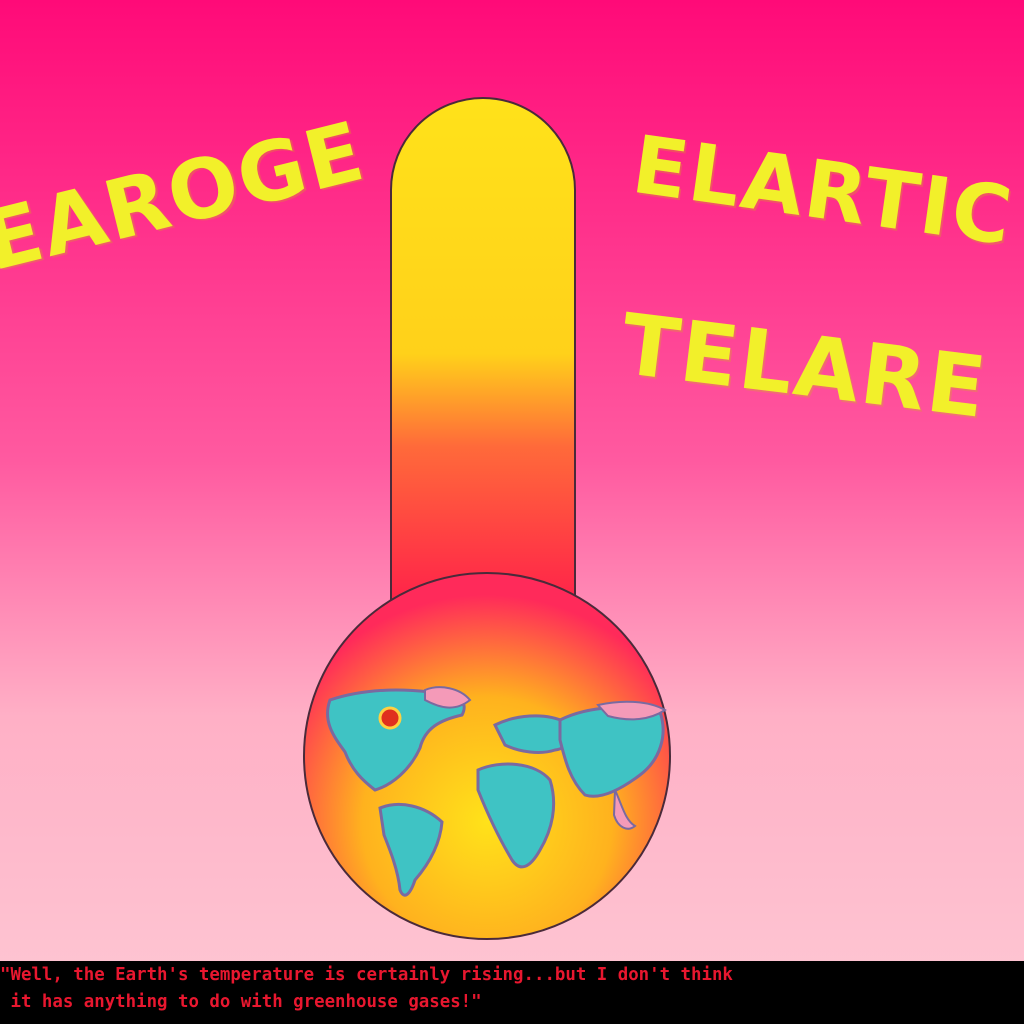  Describe the element at coordinates (624, 809) in the screenshot. I see `continent-oceania` at that location.